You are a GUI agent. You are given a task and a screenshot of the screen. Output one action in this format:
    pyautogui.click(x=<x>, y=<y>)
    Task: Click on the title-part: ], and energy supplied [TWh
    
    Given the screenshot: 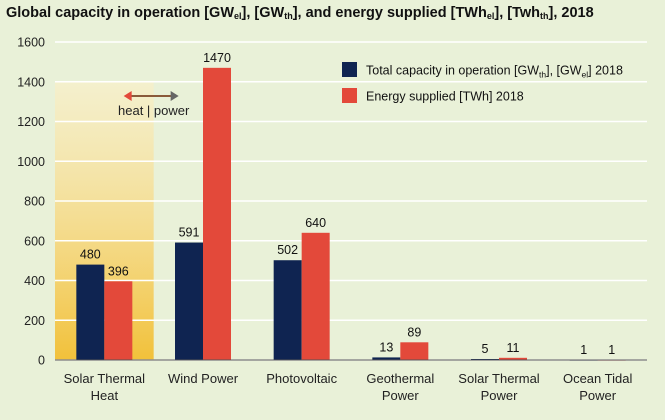 What is the action you would take?
    pyautogui.click(x=389, y=13)
    